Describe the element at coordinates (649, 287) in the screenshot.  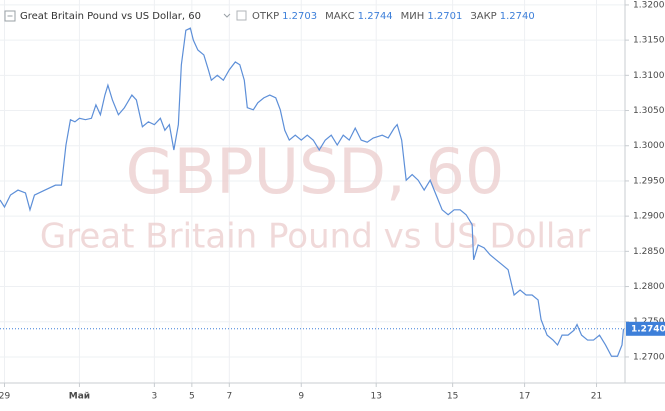
I see `y-tick-label: 1.2800` at that location.